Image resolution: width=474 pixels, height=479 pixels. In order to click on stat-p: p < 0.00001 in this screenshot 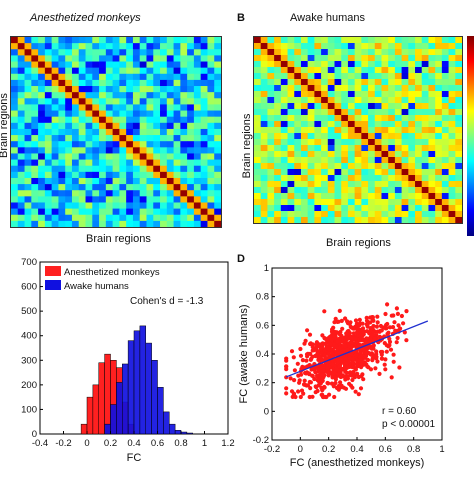, I will do `click(409, 424)`.